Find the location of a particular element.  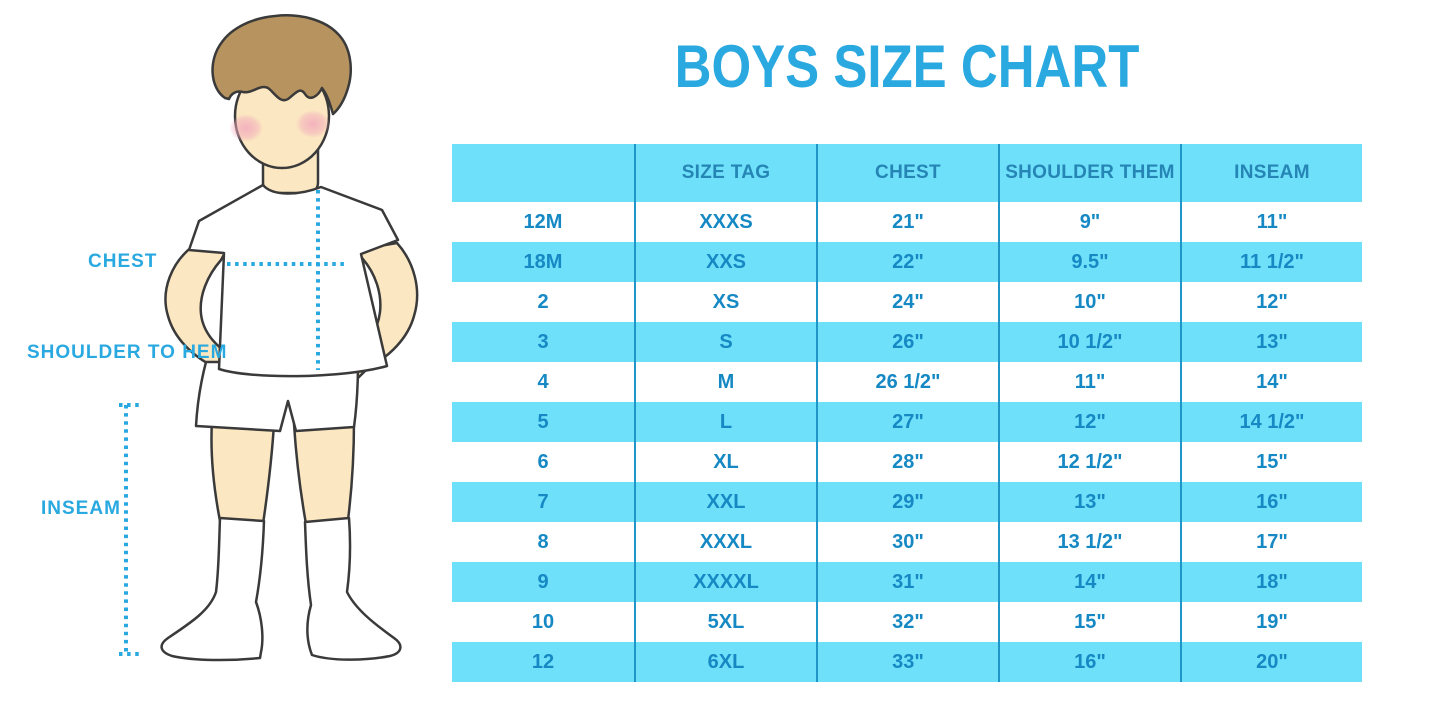

table-cell: 6XL is located at coordinates (725, 662).